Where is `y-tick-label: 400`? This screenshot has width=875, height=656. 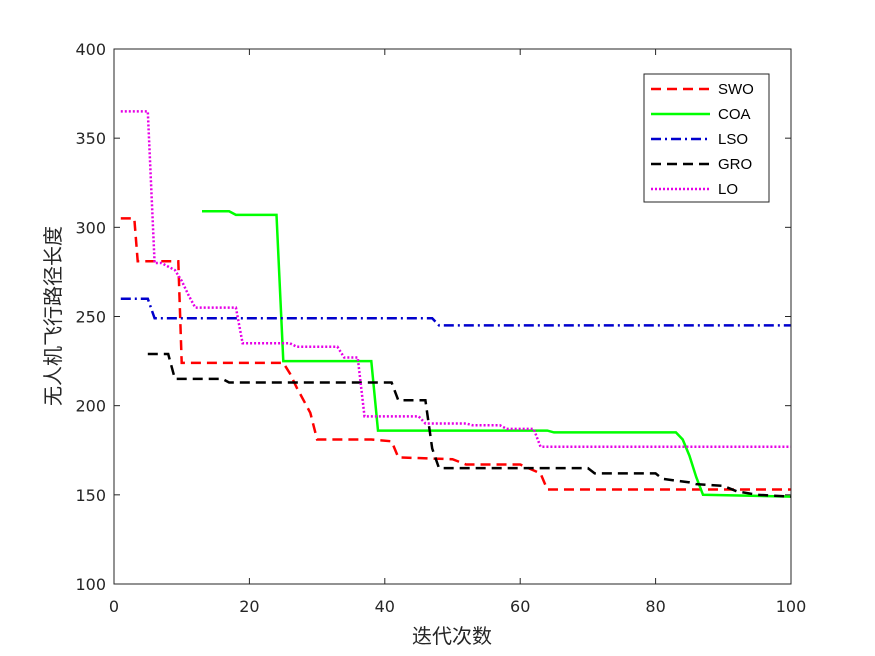 y-tick-label: 400 is located at coordinates (90, 49).